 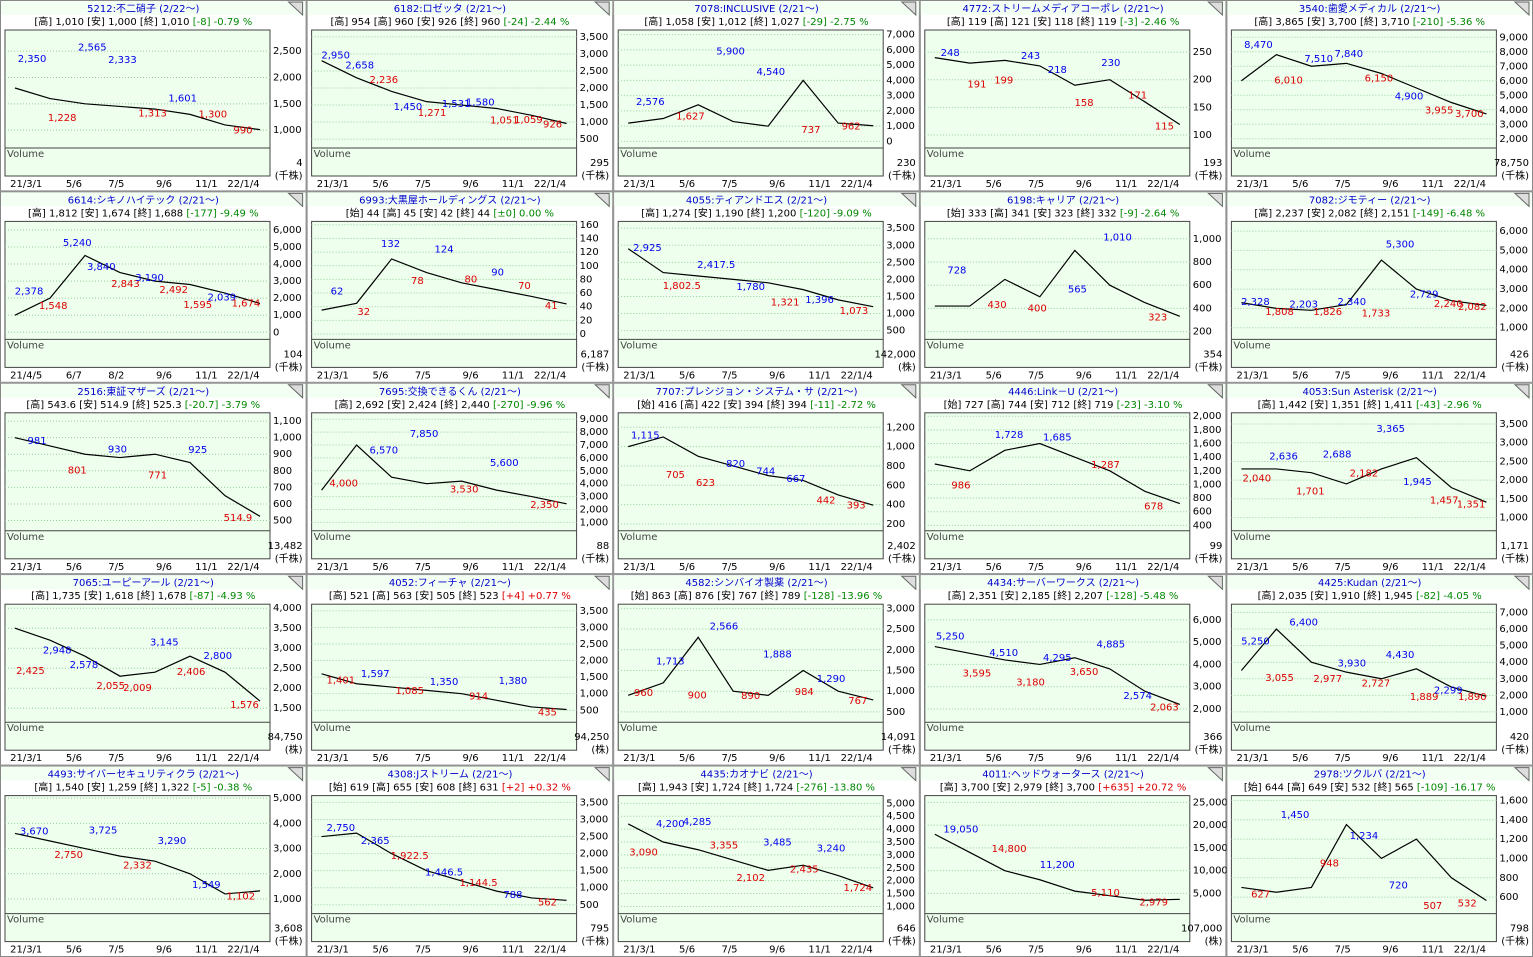 I want to click on price-annotation: 393, so click(x=856, y=505).